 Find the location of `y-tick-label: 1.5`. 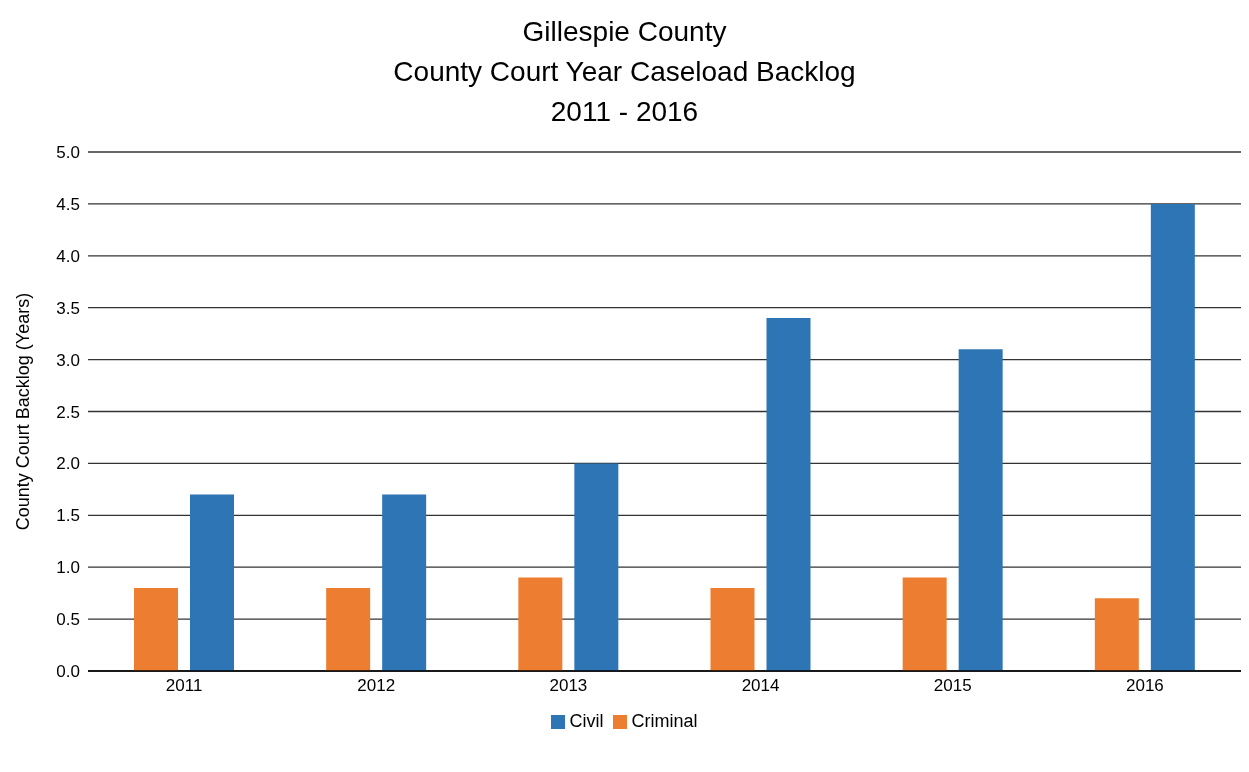

y-tick-label: 1.5 is located at coordinates (68, 516).